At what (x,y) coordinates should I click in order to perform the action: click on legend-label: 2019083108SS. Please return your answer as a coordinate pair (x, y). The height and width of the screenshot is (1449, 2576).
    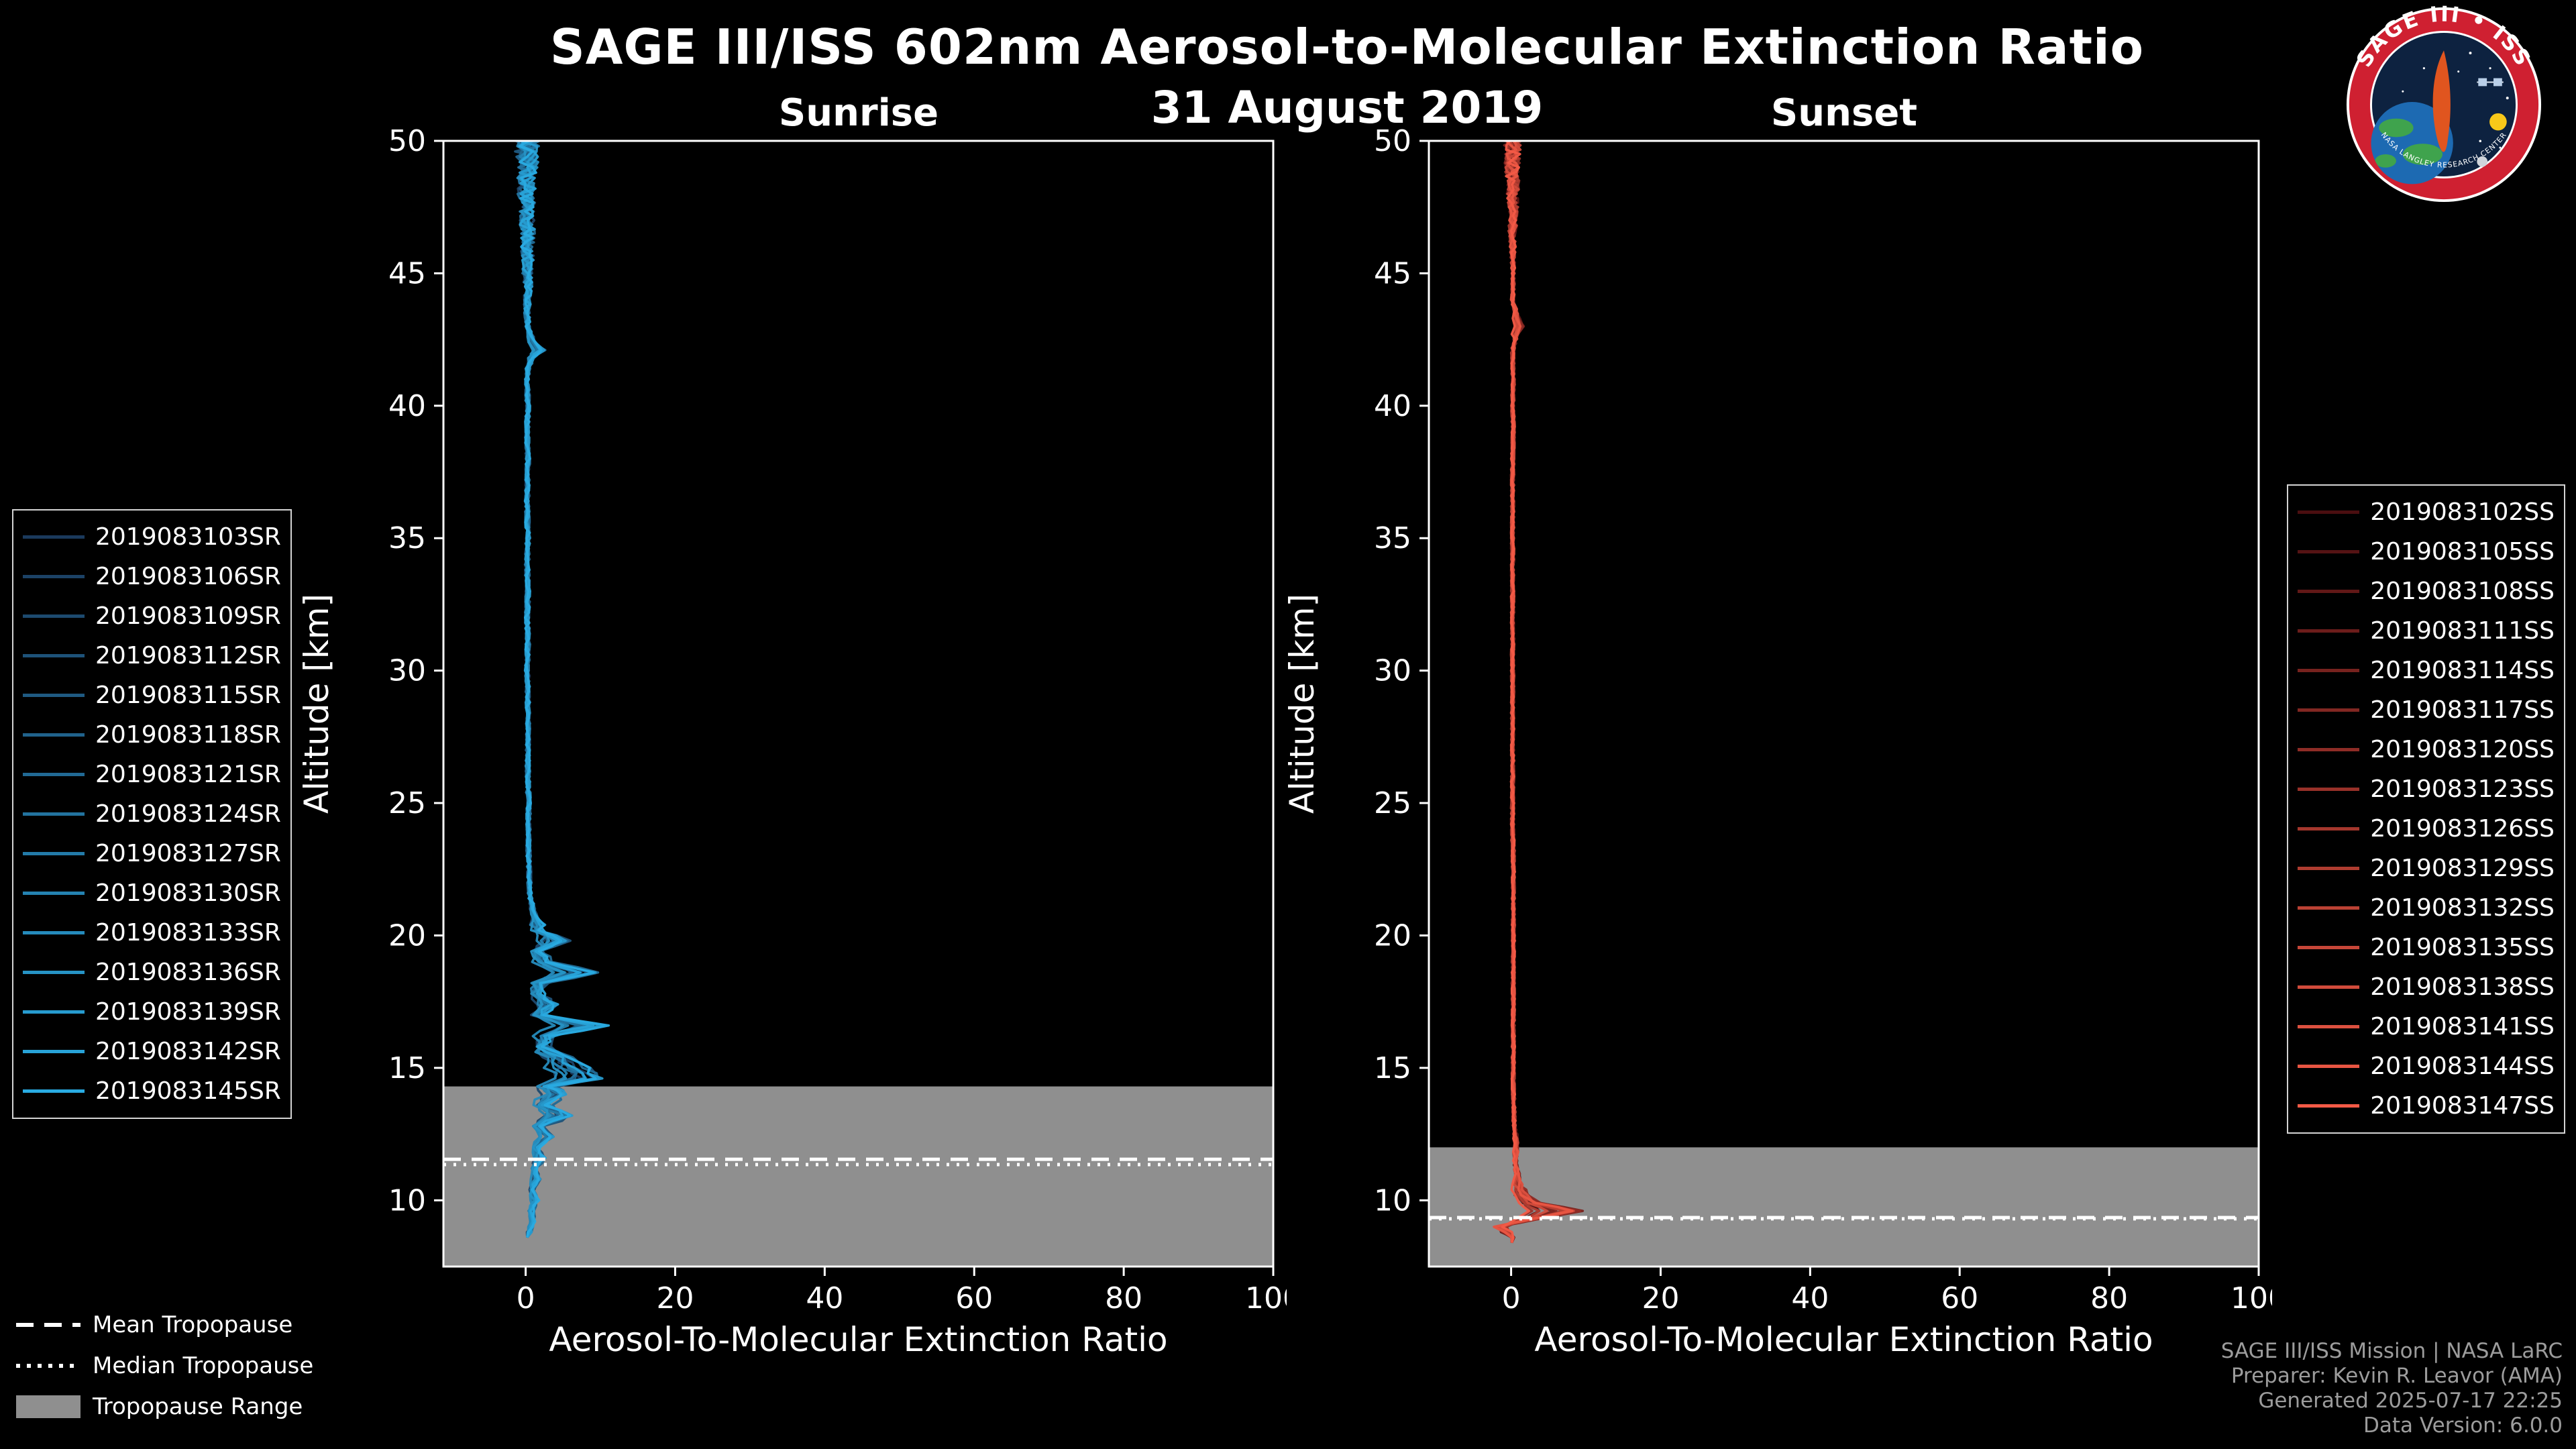
    Looking at the image, I should click on (2462, 591).